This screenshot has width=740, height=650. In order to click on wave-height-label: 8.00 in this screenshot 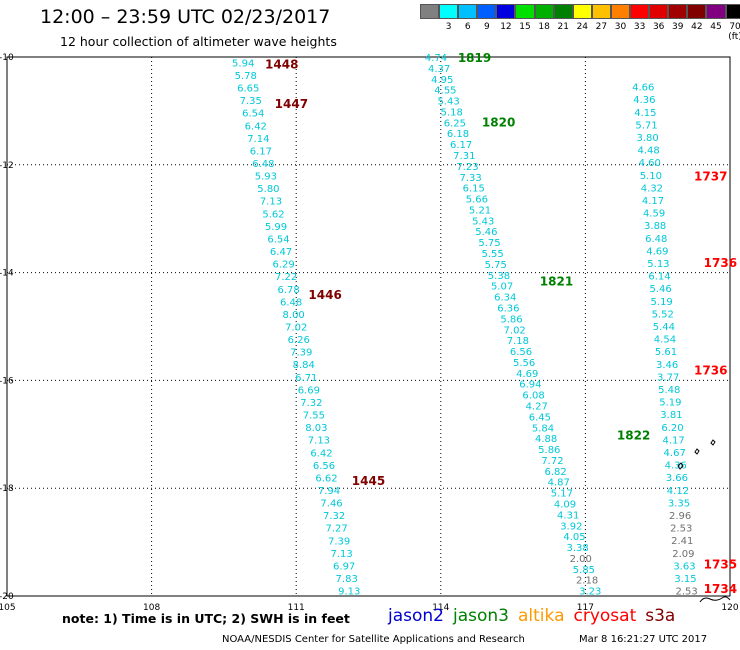, I will do `click(294, 315)`.